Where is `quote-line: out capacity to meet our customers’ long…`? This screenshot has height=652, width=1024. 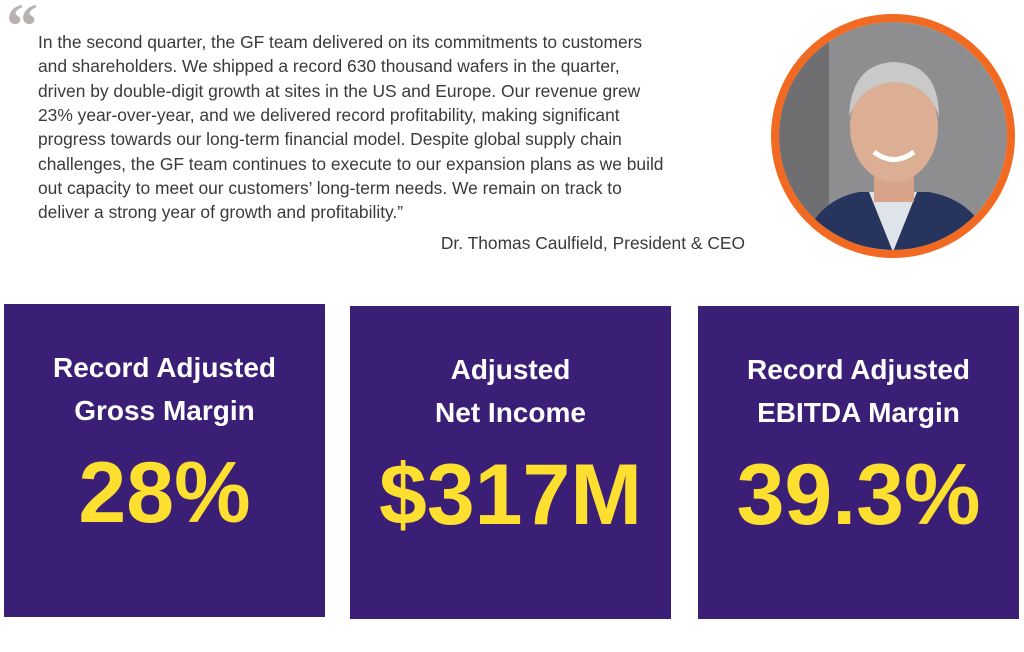 quote-line: out capacity to meet our customers’ long… is located at coordinates (330, 187).